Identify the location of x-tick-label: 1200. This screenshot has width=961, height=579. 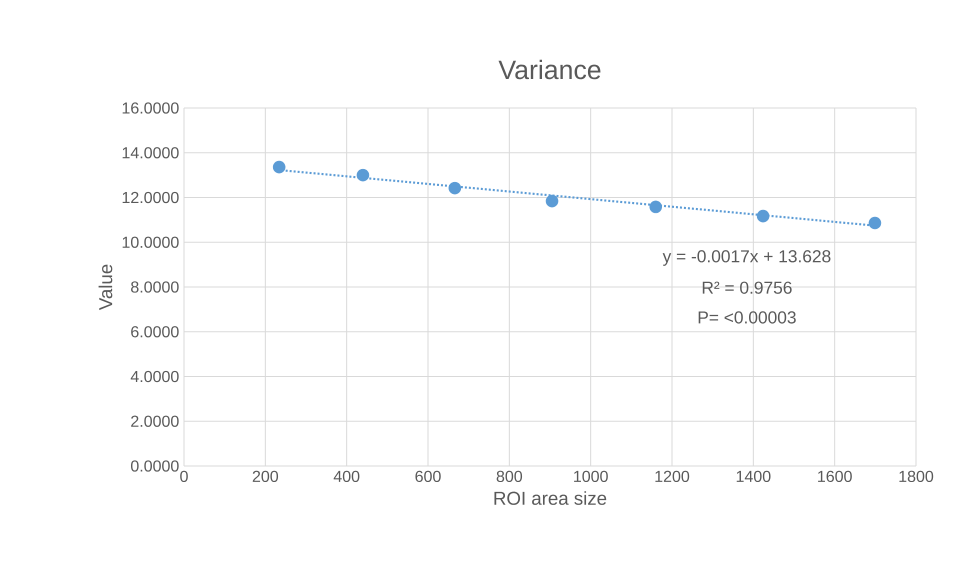
(672, 476).